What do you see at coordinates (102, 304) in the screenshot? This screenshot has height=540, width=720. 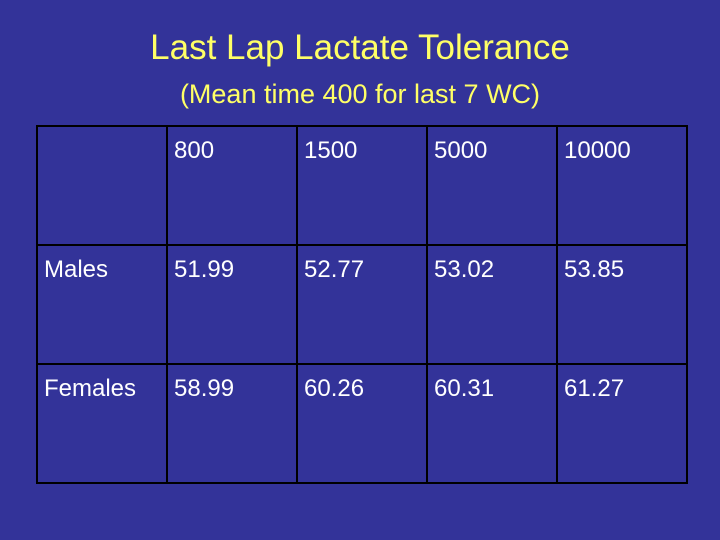 I see `row-label-males: Males` at bounding box center [102, 304].